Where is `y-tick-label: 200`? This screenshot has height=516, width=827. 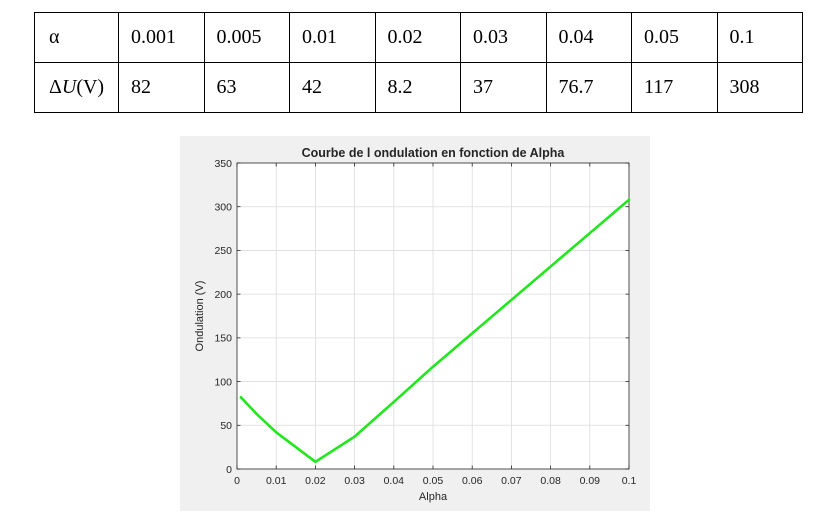
y-tick-label: 200 is located at coordinates (223, 295).